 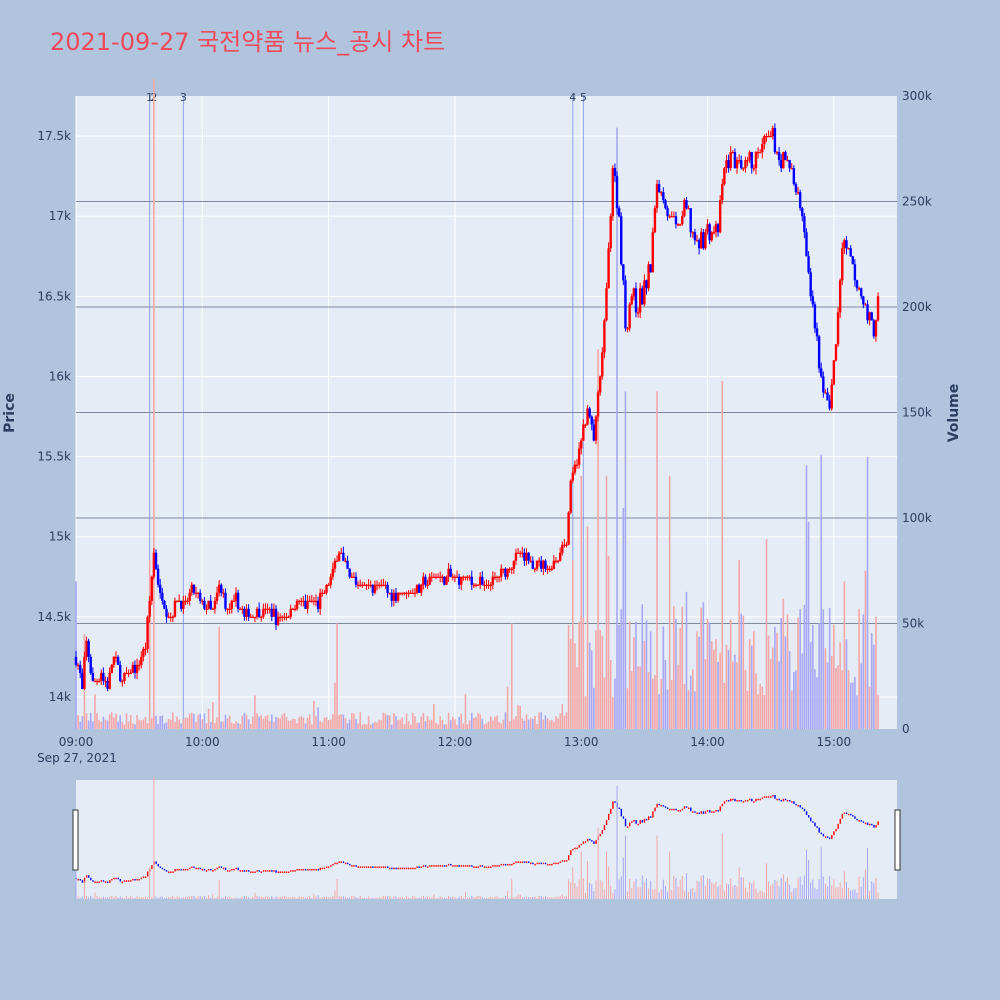 I want to click on range-slider-left-handle, so click(x=75, y=840).